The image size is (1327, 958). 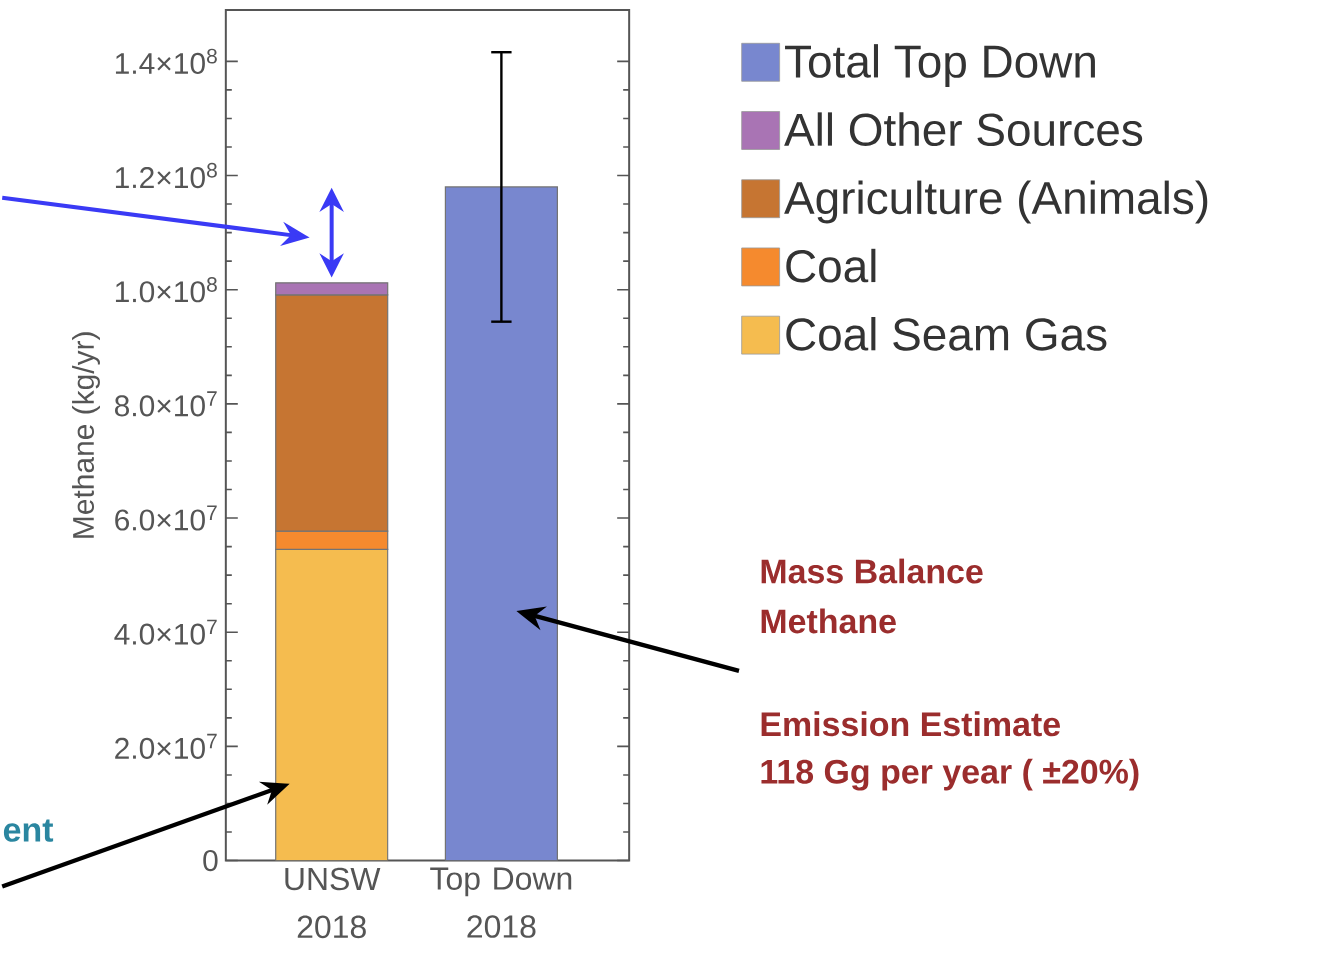 I want to click on text: Methane, so click(x=828, y=621).